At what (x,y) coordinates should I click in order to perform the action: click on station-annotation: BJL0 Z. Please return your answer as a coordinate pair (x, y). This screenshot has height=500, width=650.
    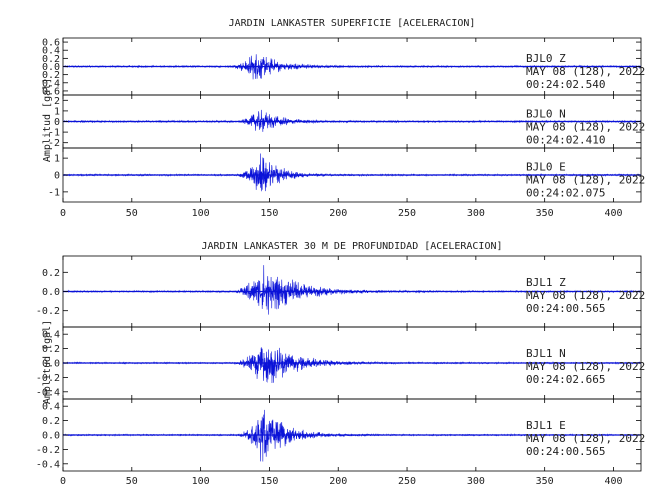
    Looking at the image, I should click on (546, 58).